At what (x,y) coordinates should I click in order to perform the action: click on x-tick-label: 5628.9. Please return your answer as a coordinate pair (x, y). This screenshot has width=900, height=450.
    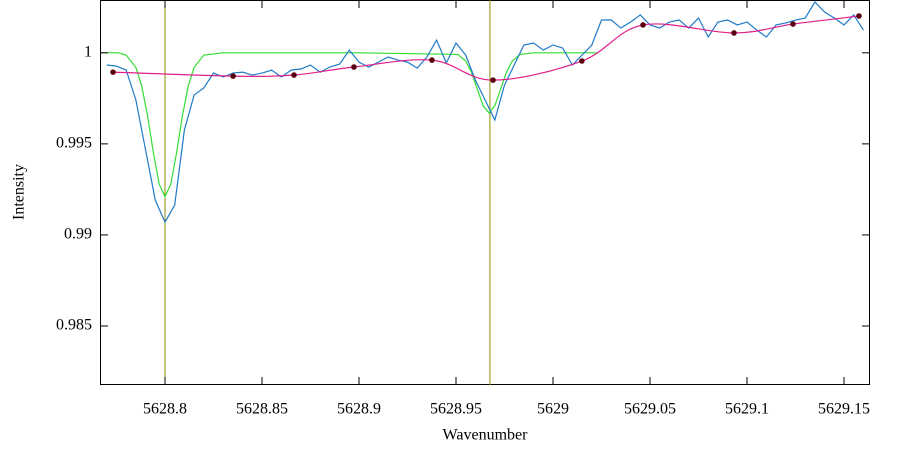
    Looking at the image, I should click on (359, 409).